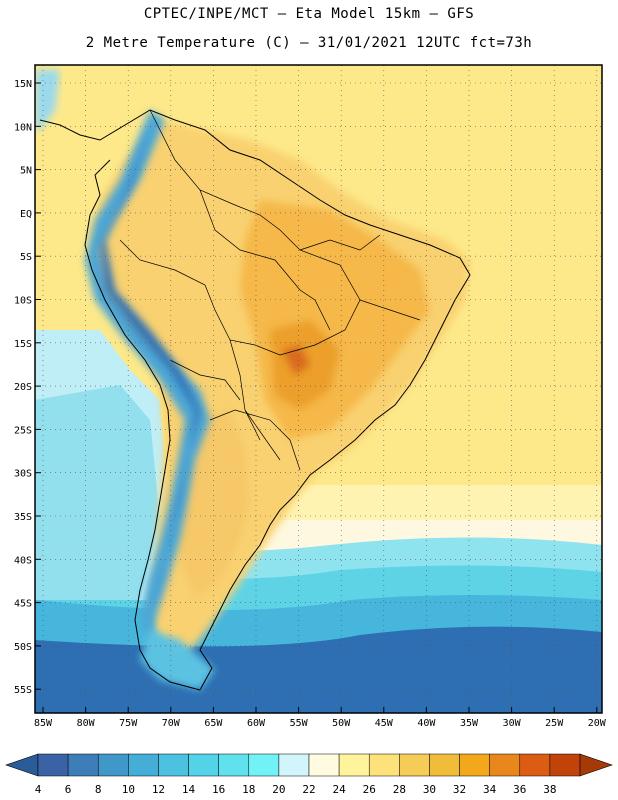 This screenshot has width=618, height=800. I want to click on lon-label: 50W, so click(341, 723).